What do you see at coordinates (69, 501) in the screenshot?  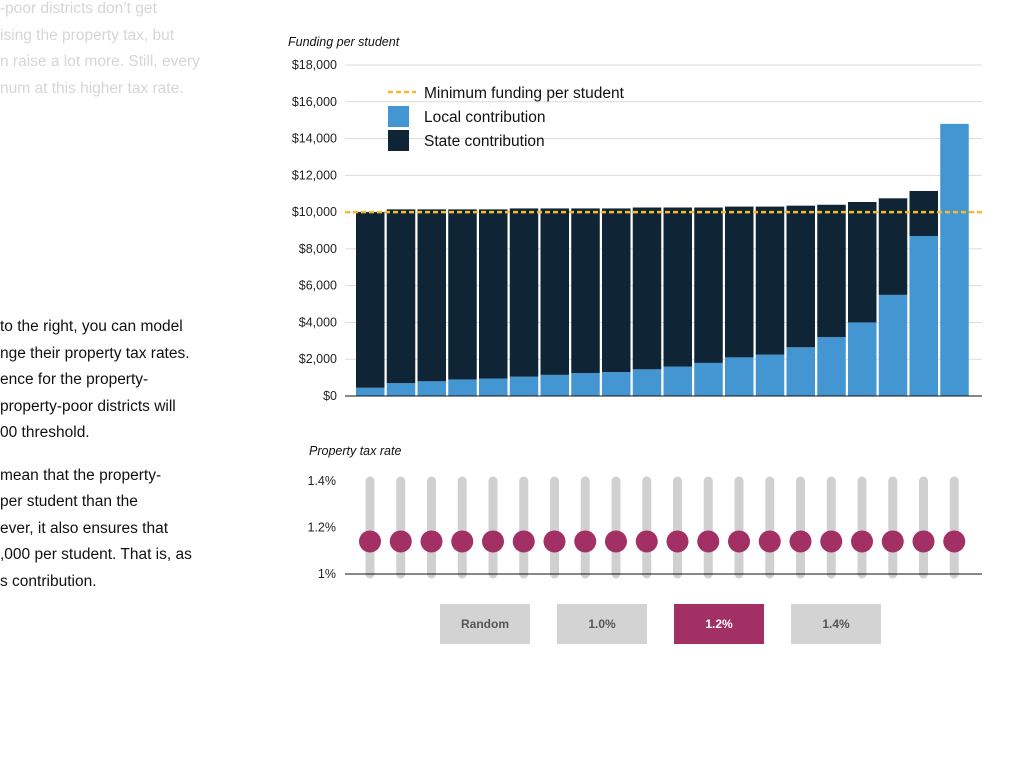 I see `body-line: per student than the` at bounding box center [69, 501].